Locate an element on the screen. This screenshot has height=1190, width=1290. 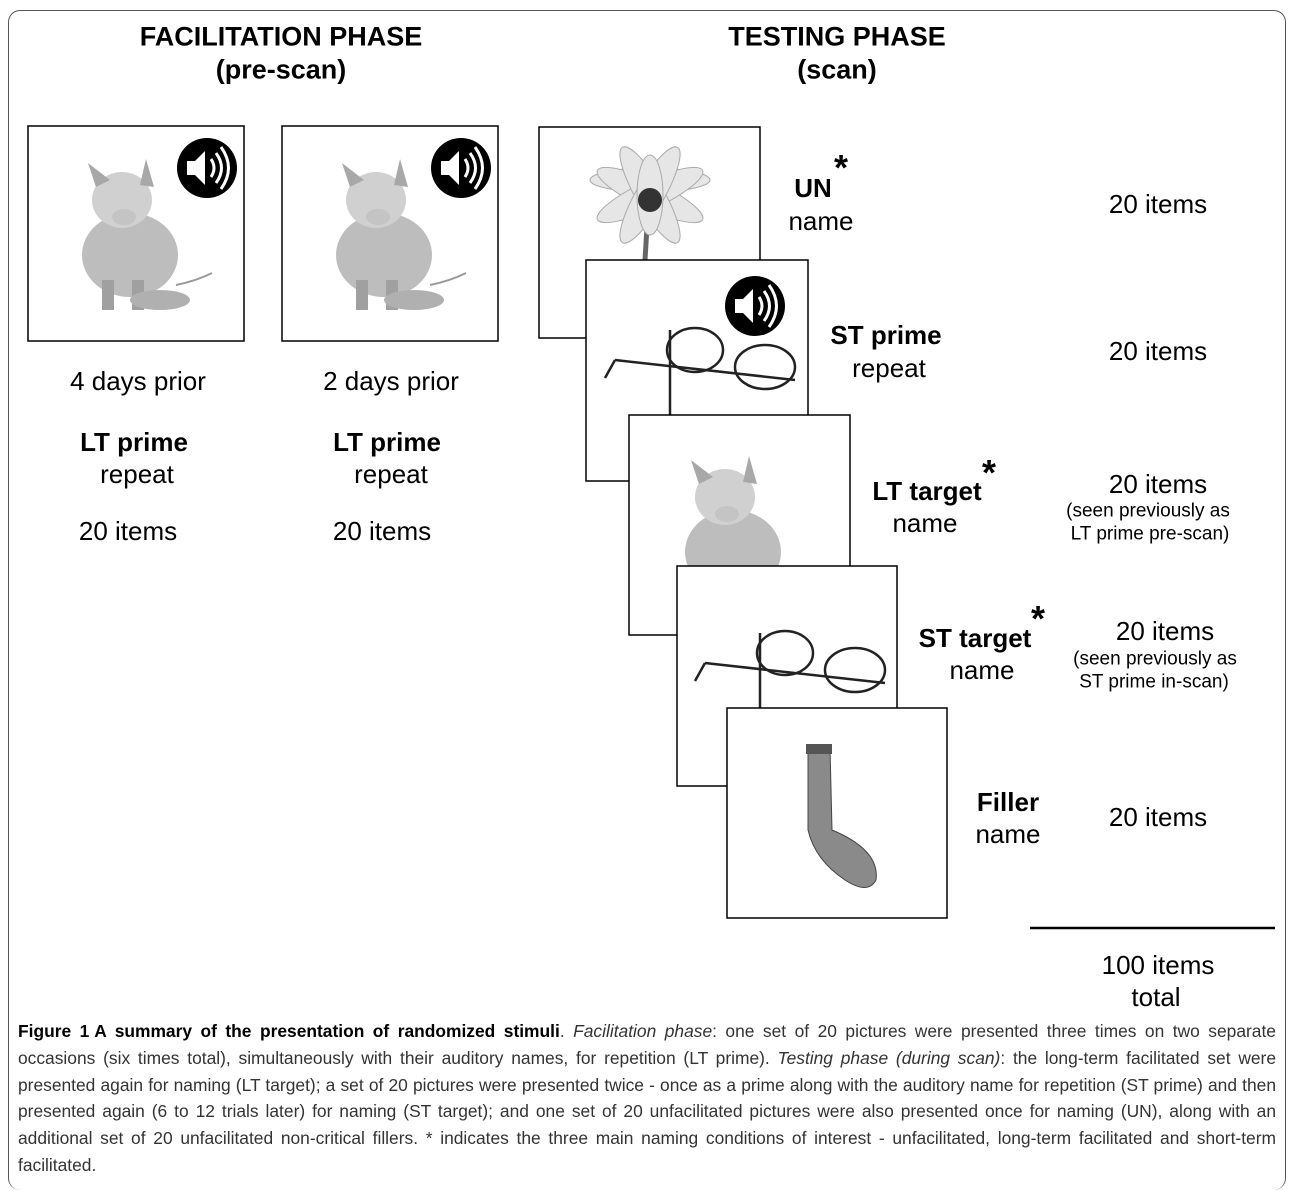
count-note: ST prime in-scan) is located at coordinates (1154, 682).